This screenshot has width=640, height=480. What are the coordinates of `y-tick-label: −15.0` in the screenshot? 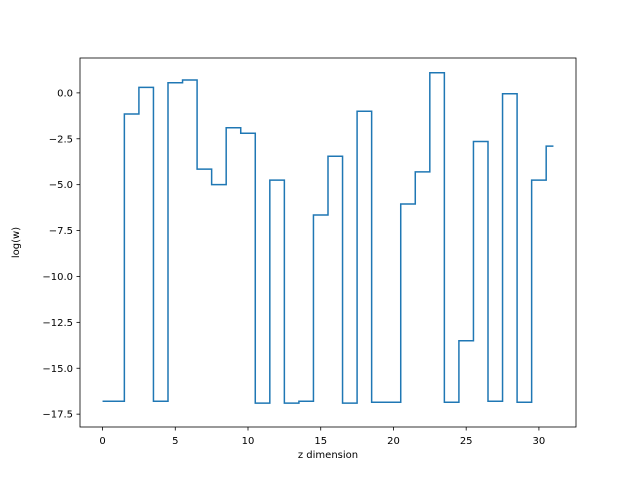 It's located at (57, 369).